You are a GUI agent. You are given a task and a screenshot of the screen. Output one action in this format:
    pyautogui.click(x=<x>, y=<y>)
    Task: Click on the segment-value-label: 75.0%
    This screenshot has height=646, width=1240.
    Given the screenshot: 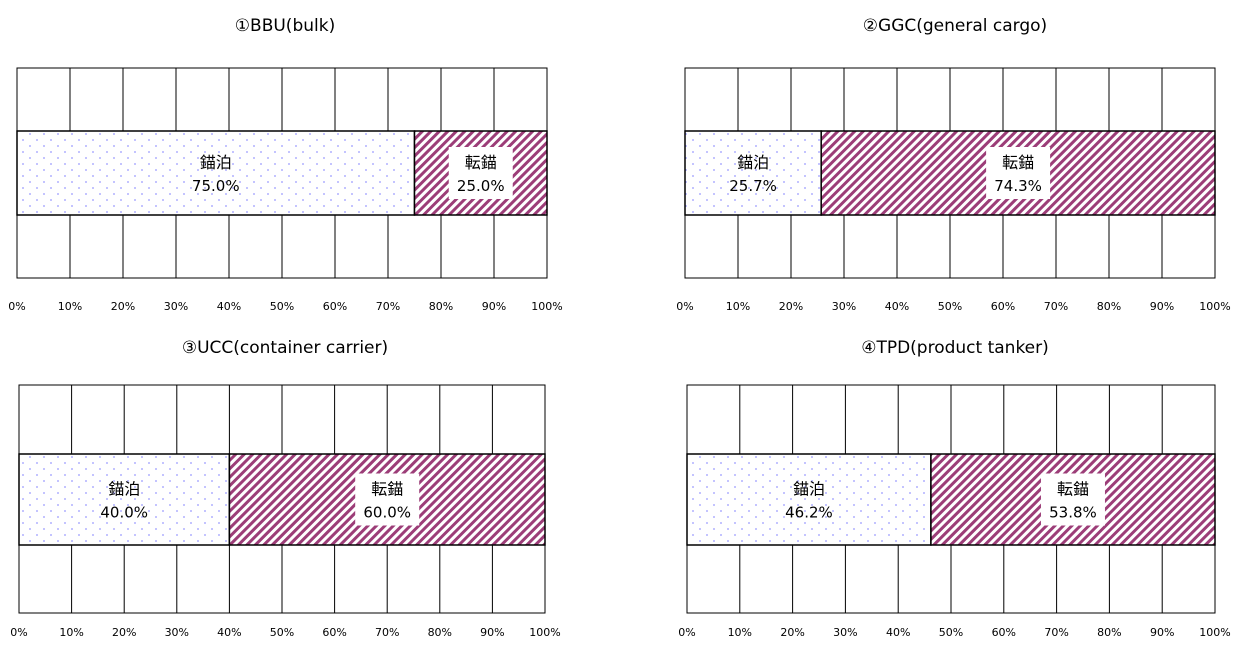 What is the action you would take?
    pyautogui.click(x=216, y=186)
    